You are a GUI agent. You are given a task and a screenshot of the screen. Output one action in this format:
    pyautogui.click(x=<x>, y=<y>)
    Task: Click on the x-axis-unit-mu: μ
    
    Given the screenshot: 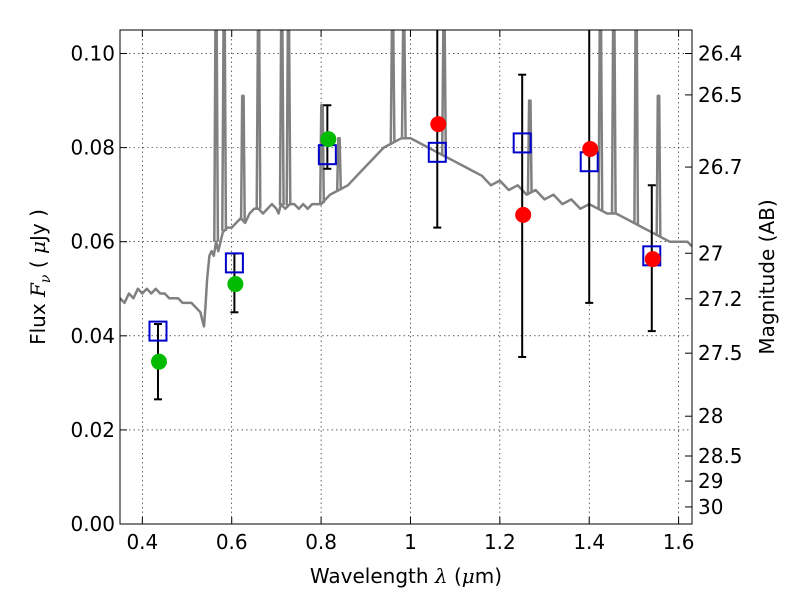 What is the action you would take?
    pyautogui.click(x=468, y=576)
    